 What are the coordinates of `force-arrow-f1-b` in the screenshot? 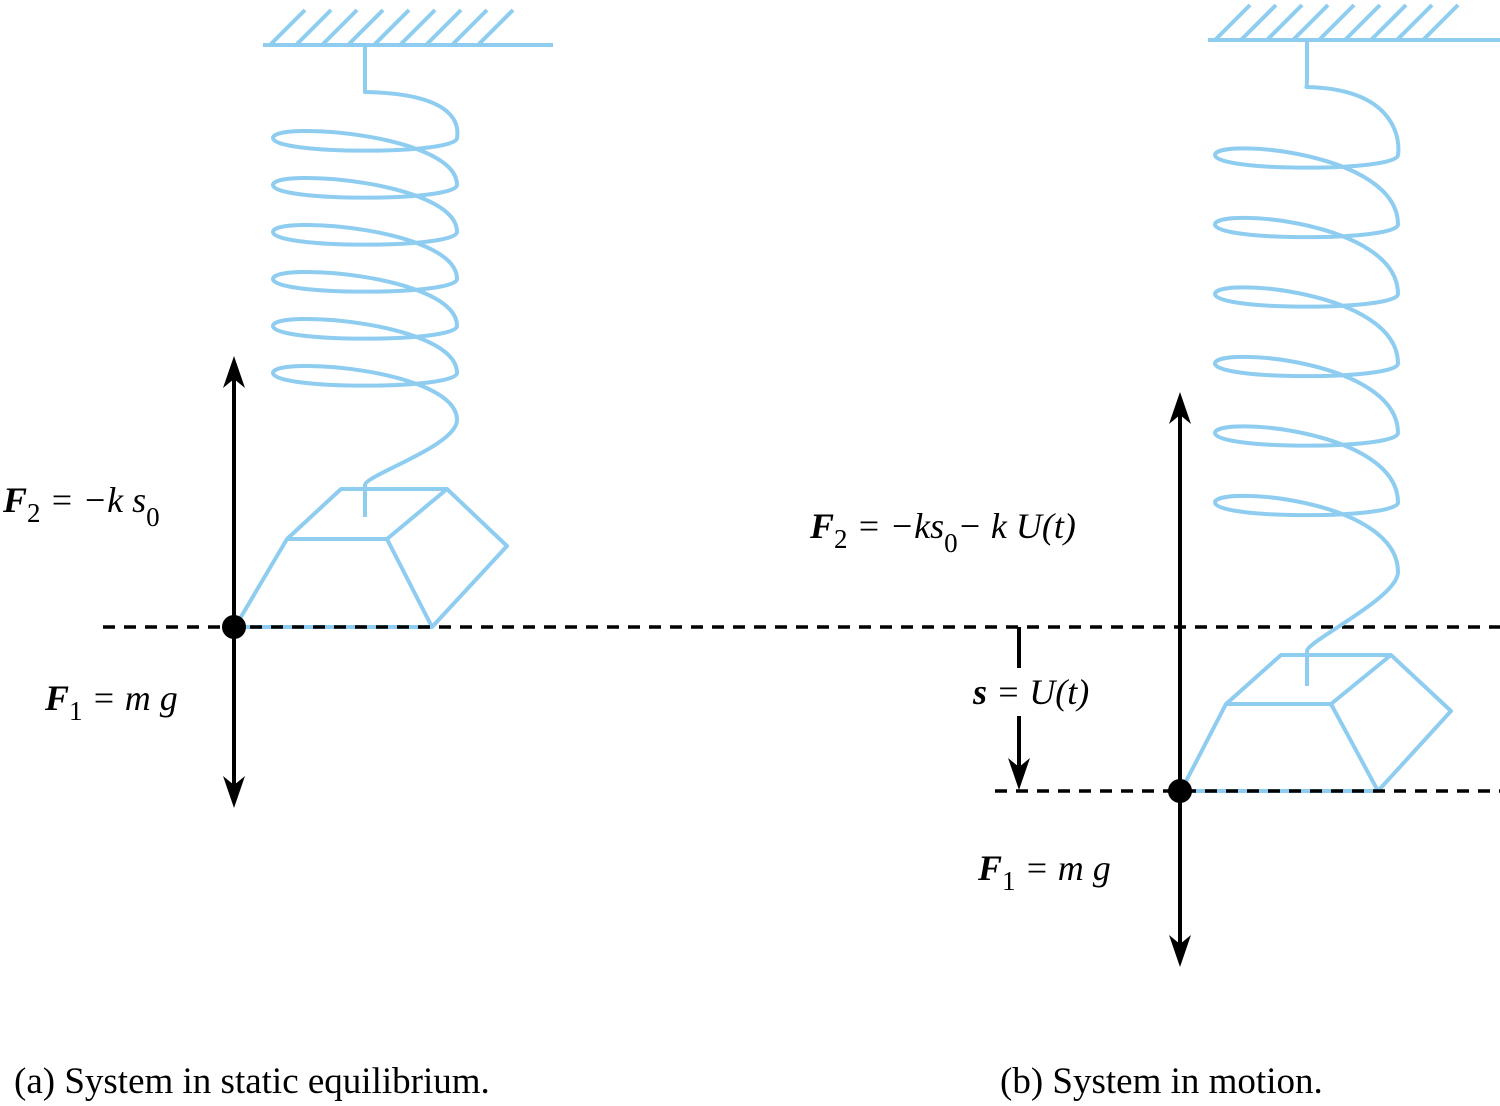 It's located at (1180, 879).